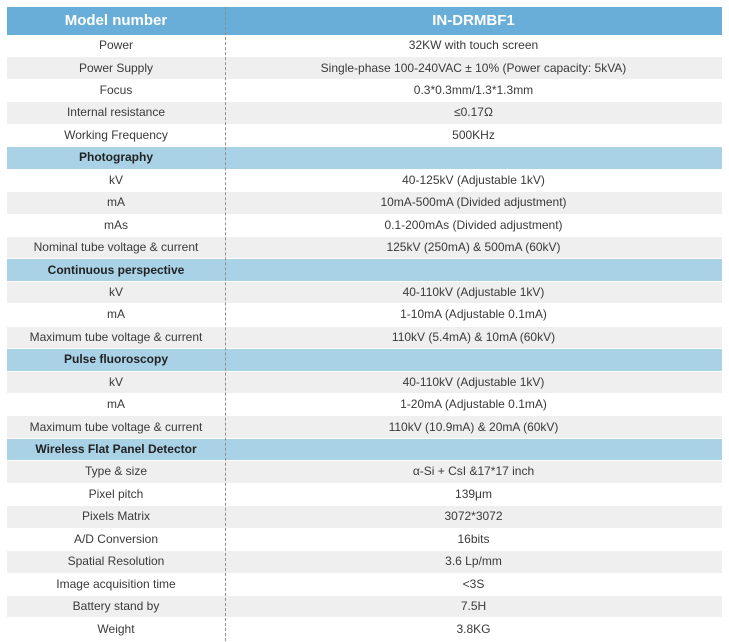 This screenshot has width=729, height=642. Describe the element at coordinates (364, 225) in the screenshot. I see `table-row: mAs 0.1-200mAs (Divided adjustment)` at that location.